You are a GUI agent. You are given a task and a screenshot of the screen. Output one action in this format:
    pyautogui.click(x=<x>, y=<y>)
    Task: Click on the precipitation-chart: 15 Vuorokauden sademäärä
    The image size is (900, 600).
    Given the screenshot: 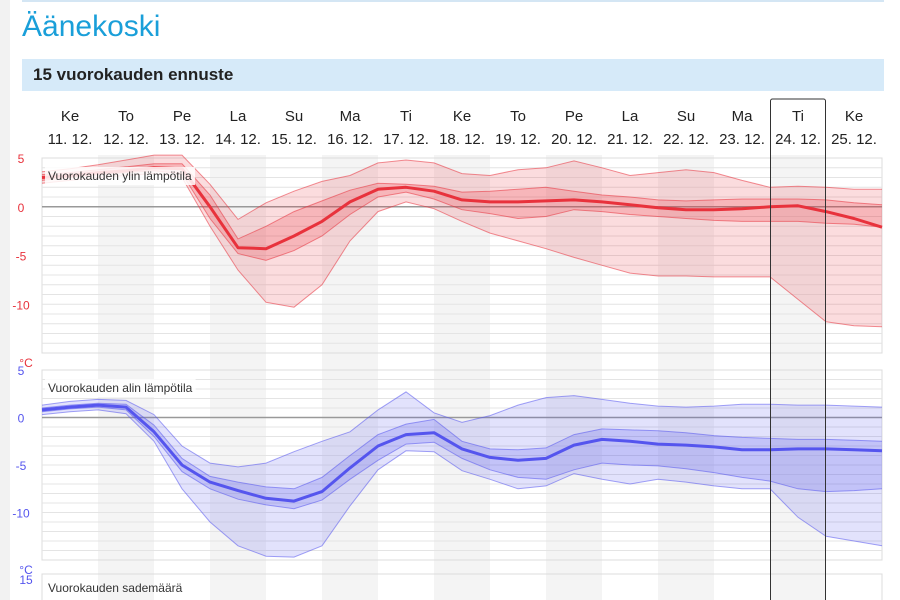 What is the action you would take?
    pyautogui.click(x=451, y=586)
    